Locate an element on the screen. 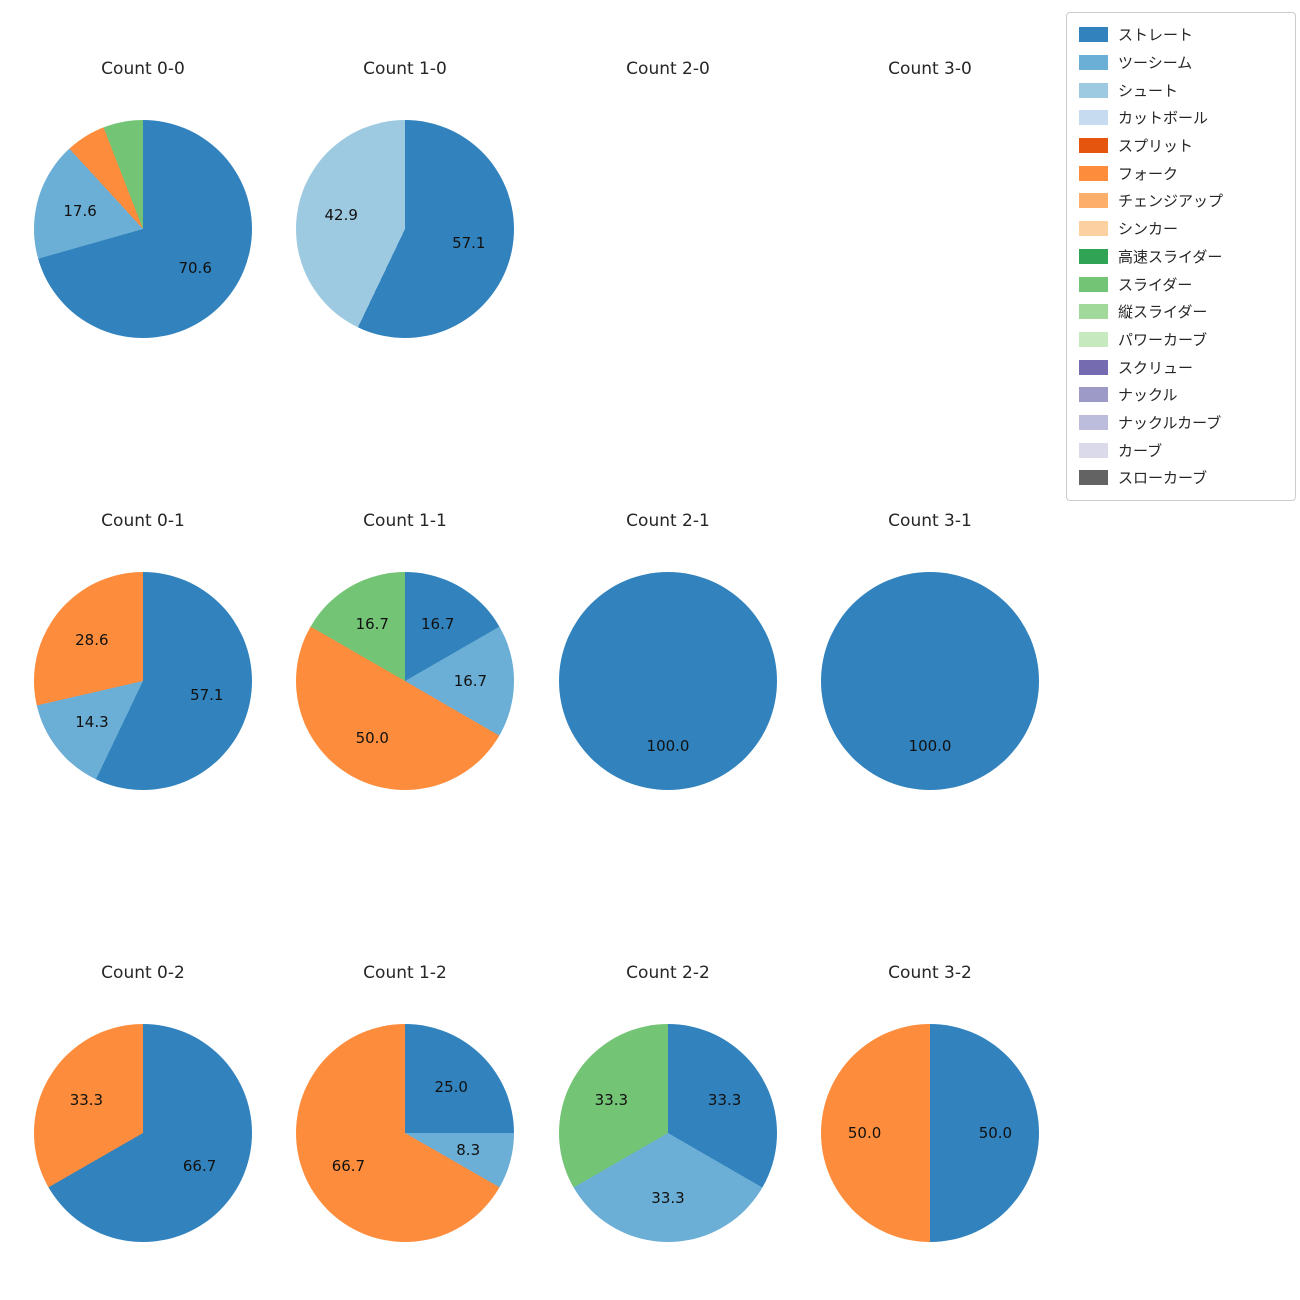 The width and height of the screenshot is (1300, 1300). chart-title: Count 2-2 is located at coordinates (668, 973).